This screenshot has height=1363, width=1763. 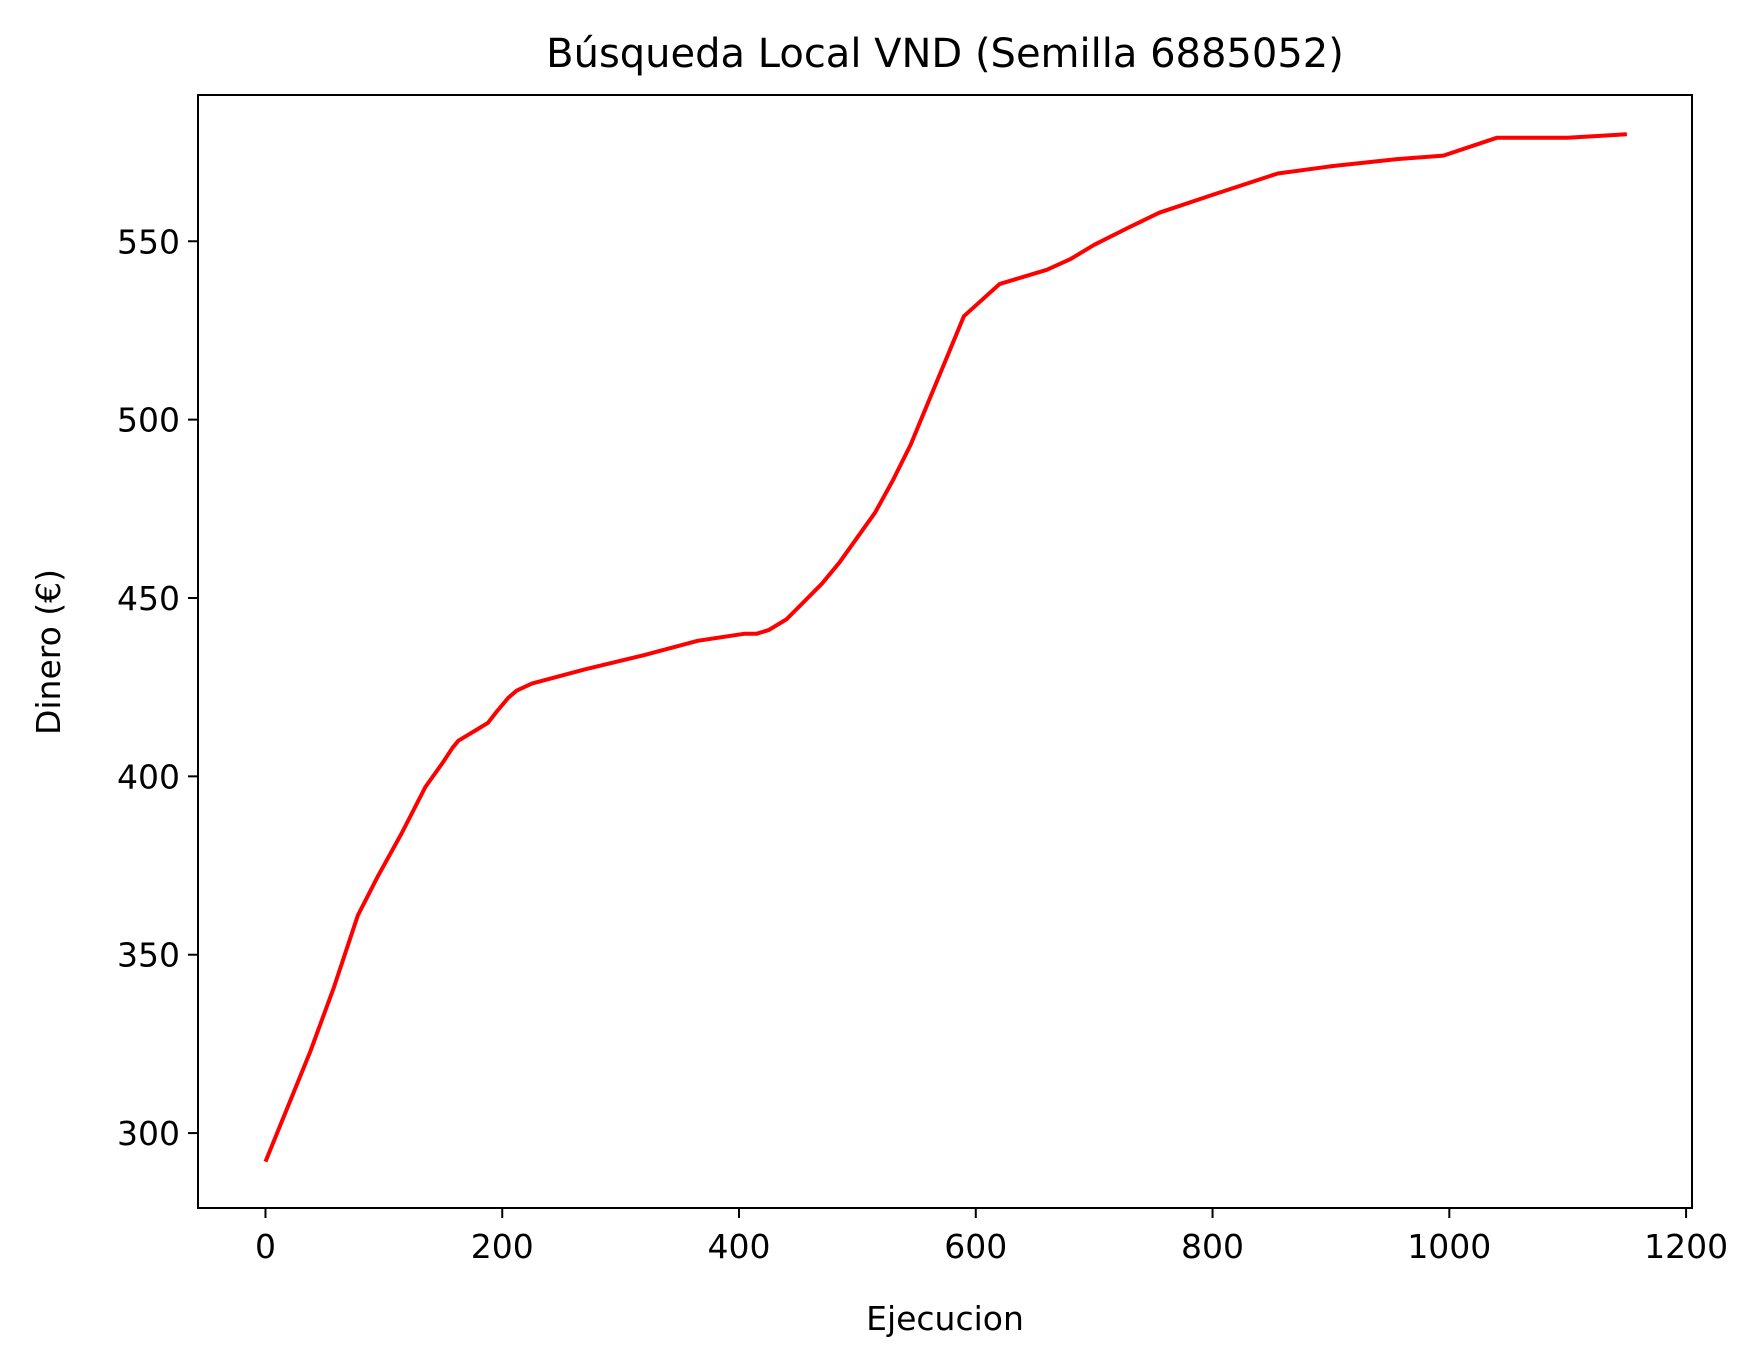 I want to click on x-tick-label: 1200, so click(x=1686, y=1246).